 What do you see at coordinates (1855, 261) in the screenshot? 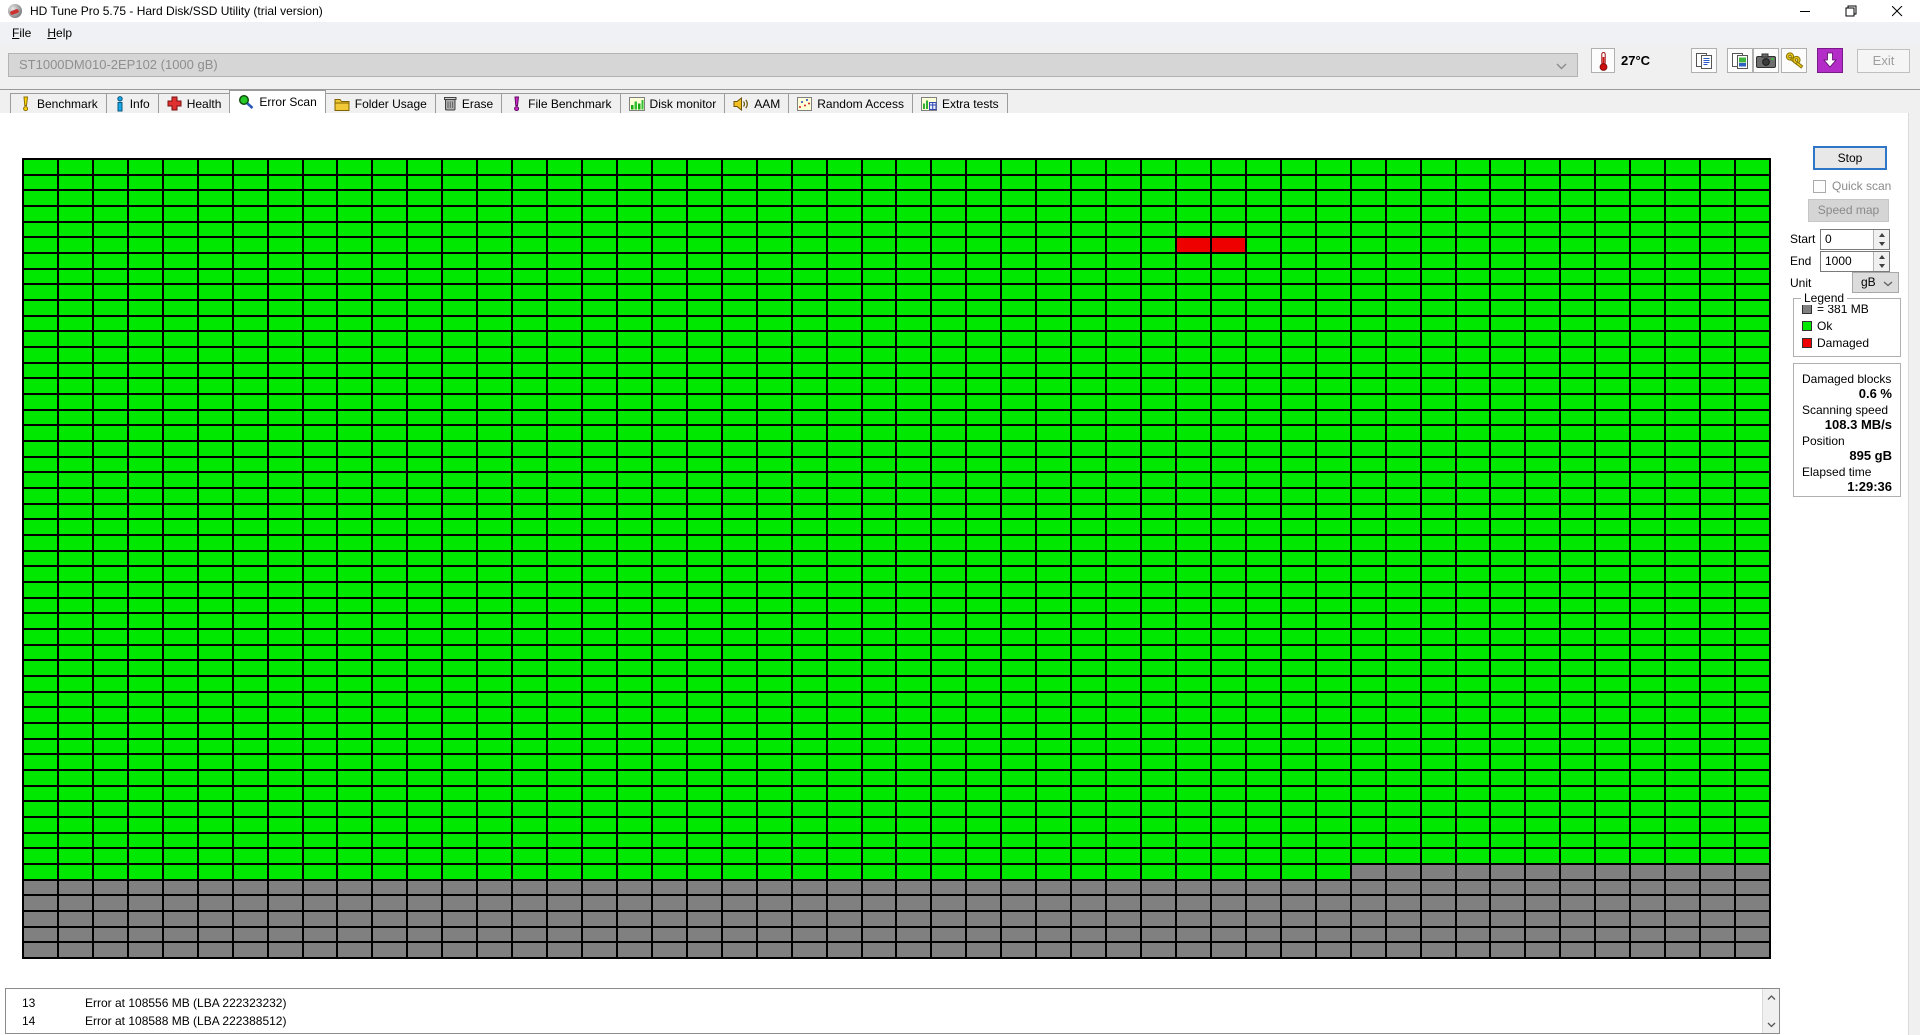
I see `end-input: 1000` at bounding box center [1855, 261].